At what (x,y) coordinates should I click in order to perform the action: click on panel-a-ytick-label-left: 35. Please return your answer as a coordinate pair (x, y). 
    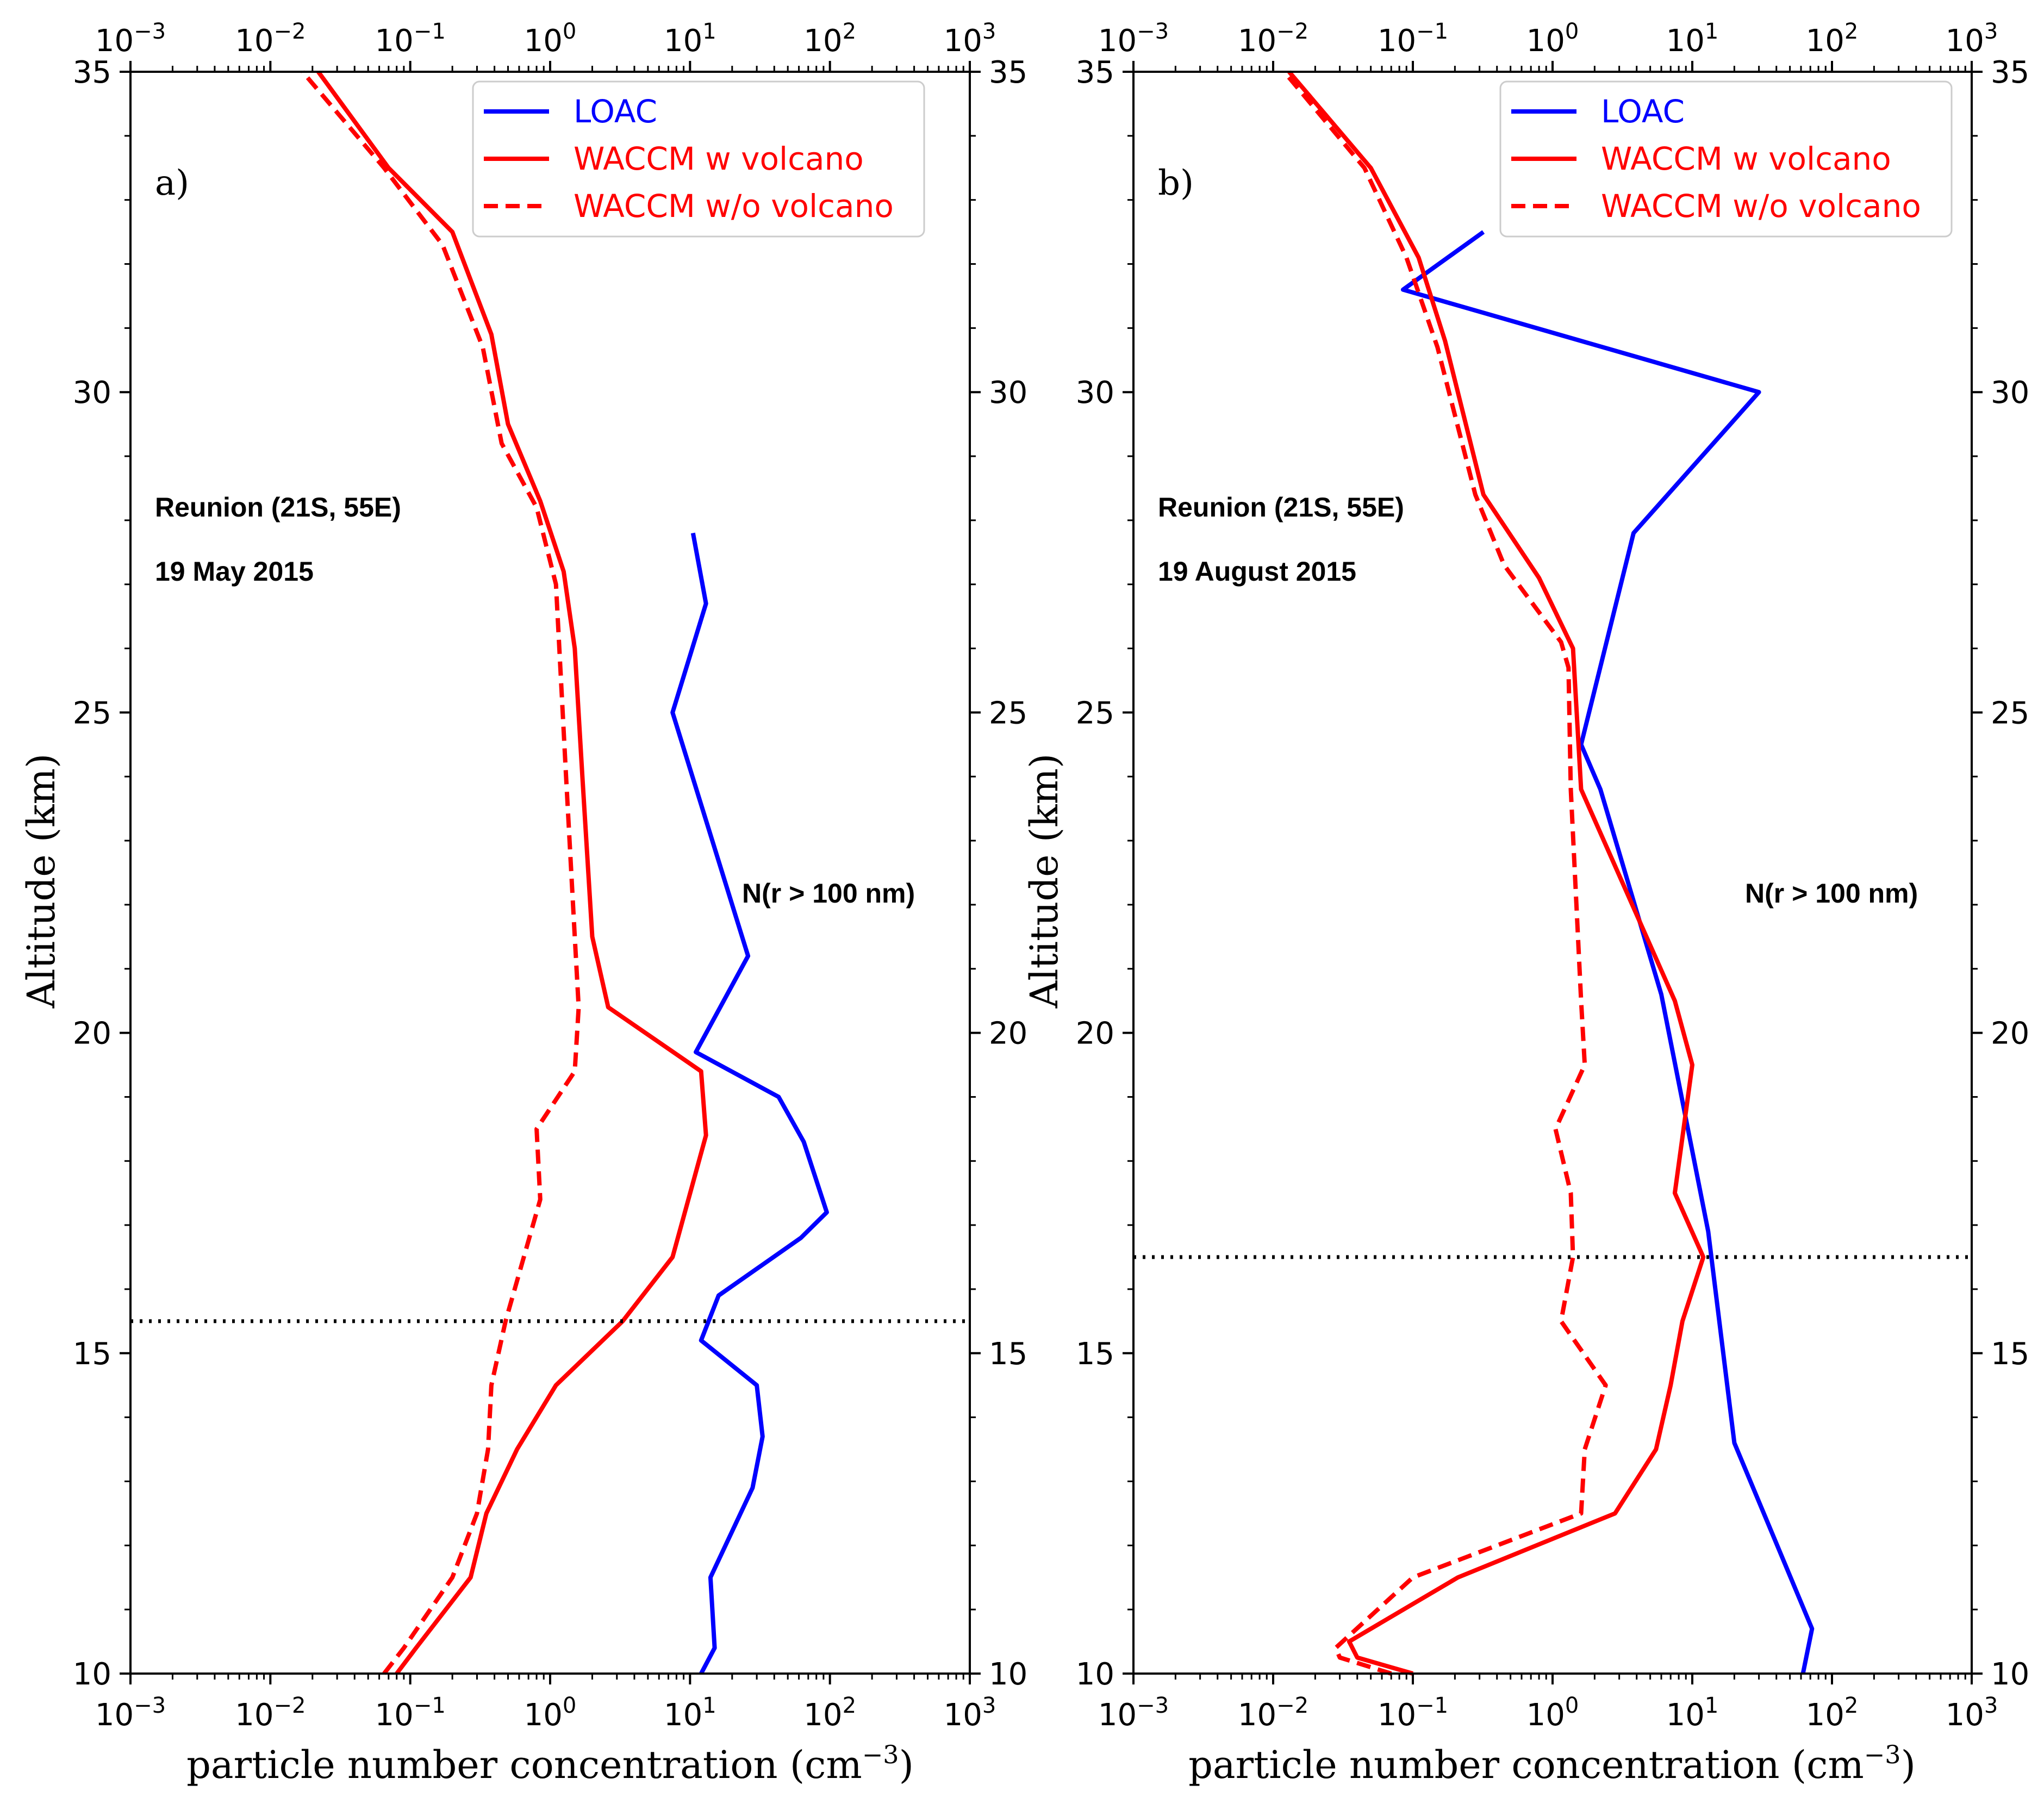
    Looking at the image, I should click on (92, 72).